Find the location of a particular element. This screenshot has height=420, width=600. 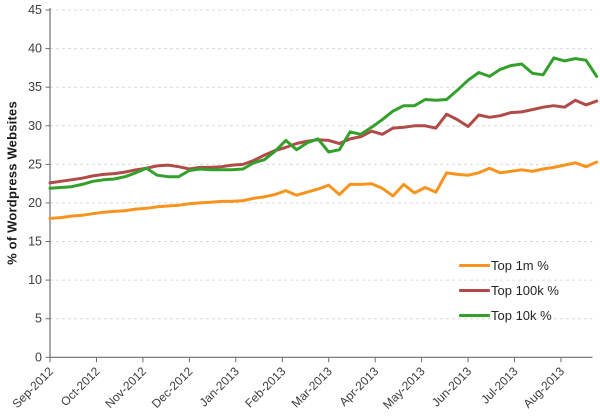

y-tick-label: 45 is located at coordinates (35, 10).